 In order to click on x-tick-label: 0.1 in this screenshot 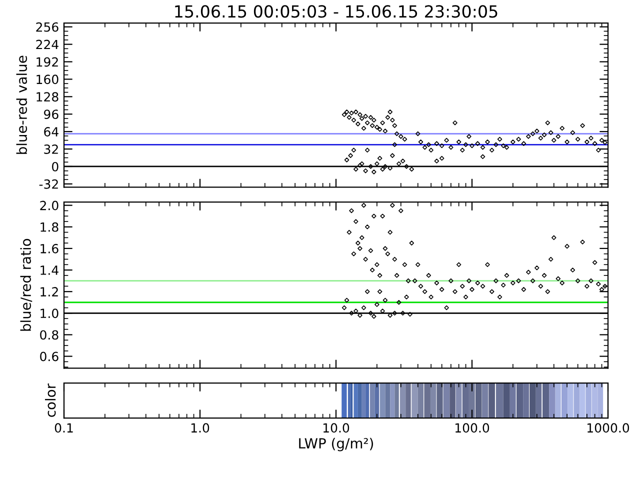, I will do `click(63, 428)`.